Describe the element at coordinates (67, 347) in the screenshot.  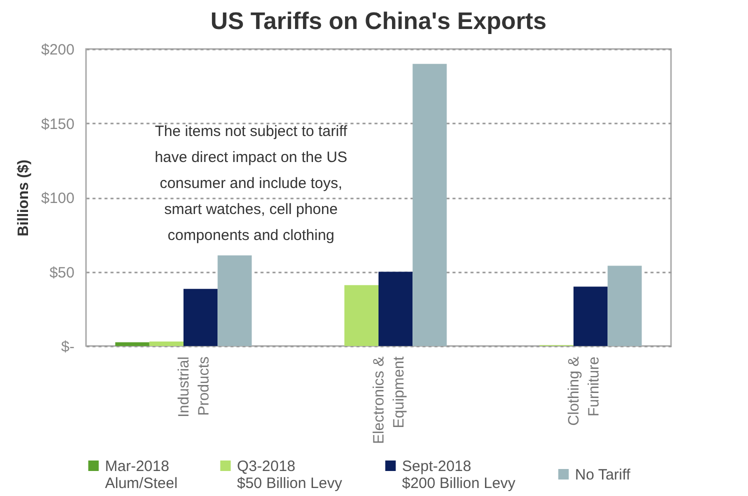
I see `y-tick-label: $-` at that location.